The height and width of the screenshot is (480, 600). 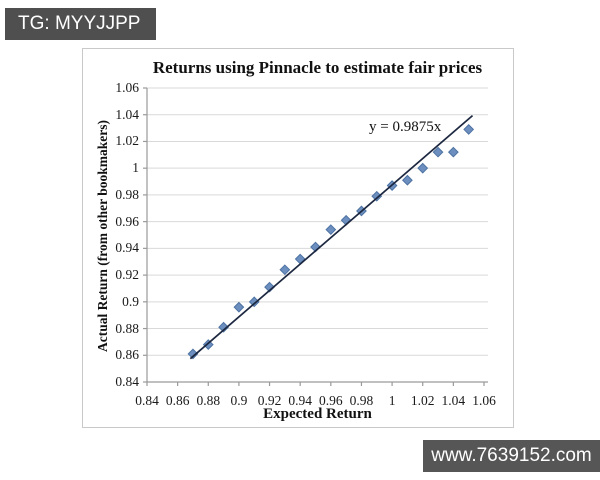 What do you see at coordinates (127, 275) in the screenshot?
I see `y-tick-label: 0.92` at bounding box center [127, 275].